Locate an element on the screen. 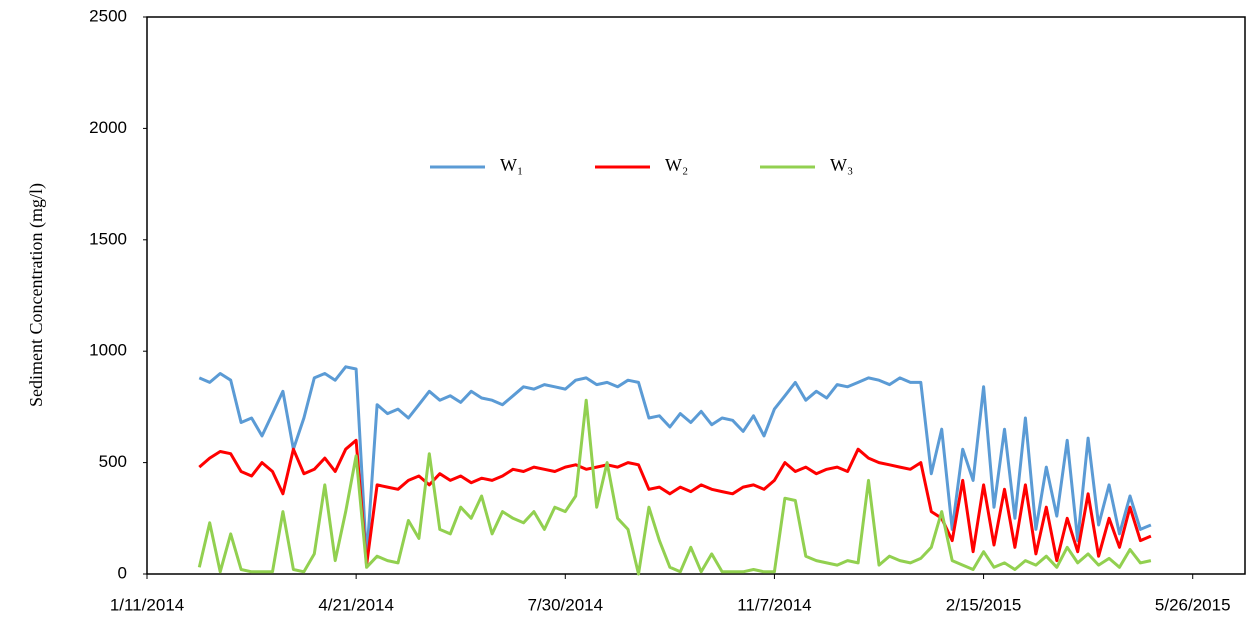 This screenshot has width=1249, height=623. legend-label: W₃ is located at coordinates (841, 165).